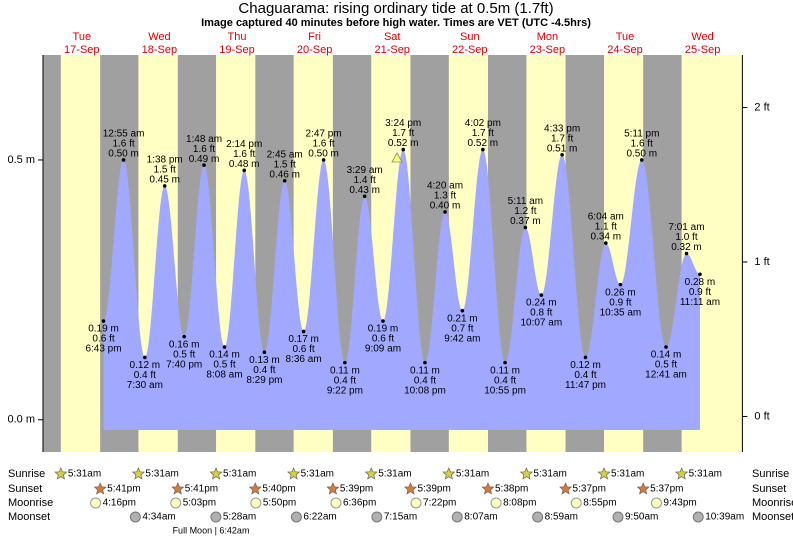  Describe the element at coordinates (365, 170) in the screenshot. I see `extreme-label: 3:29 am` at that location.